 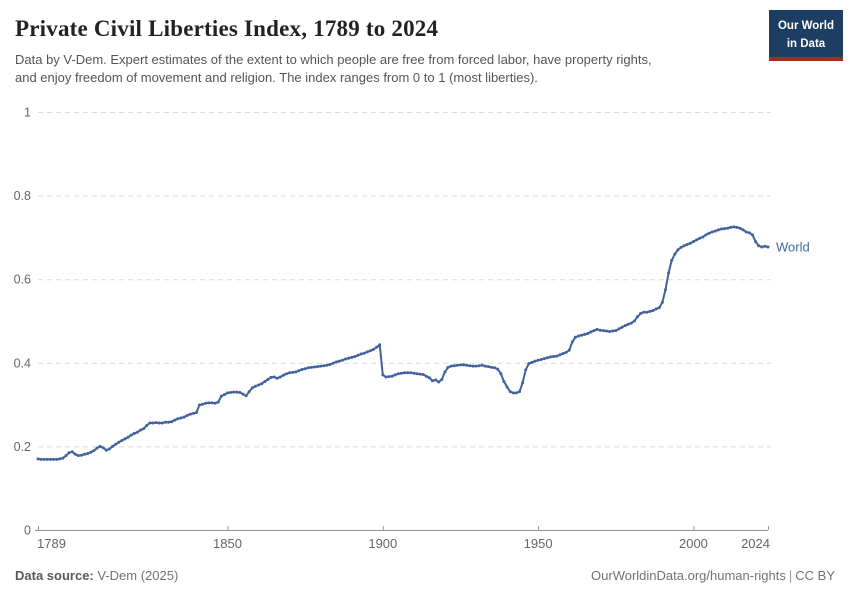 I want to click on x-axis-tick-label: 1789, so click(x=51, y=543).